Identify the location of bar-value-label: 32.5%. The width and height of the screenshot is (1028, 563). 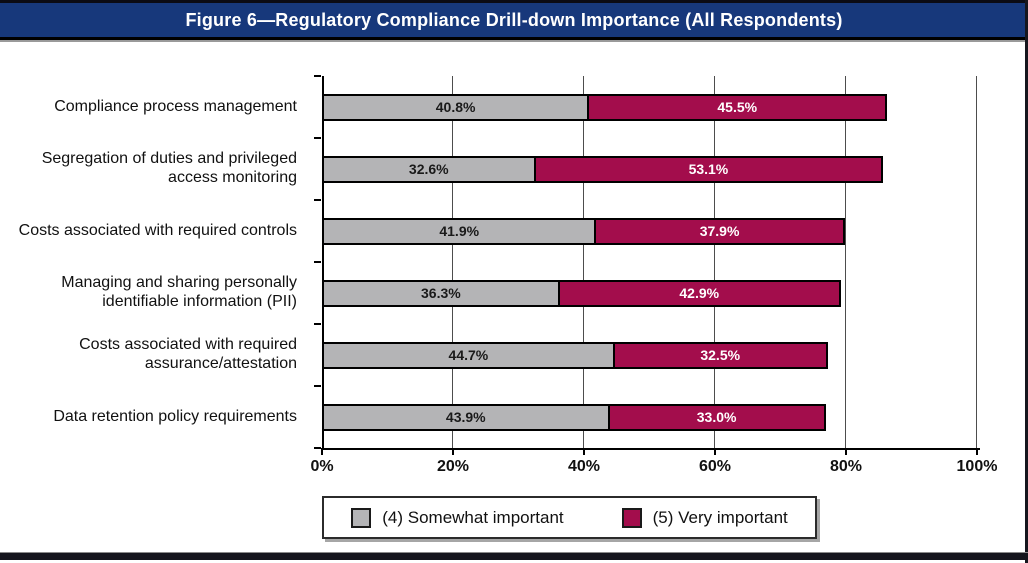
(720, 355).